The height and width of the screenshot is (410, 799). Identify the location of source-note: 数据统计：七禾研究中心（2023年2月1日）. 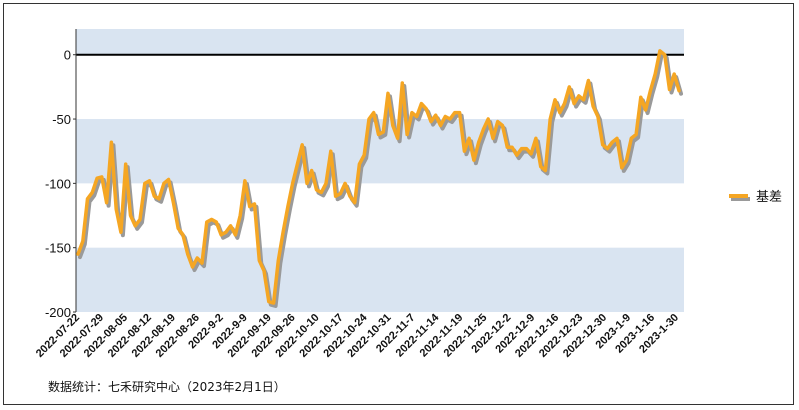
(167, 387).